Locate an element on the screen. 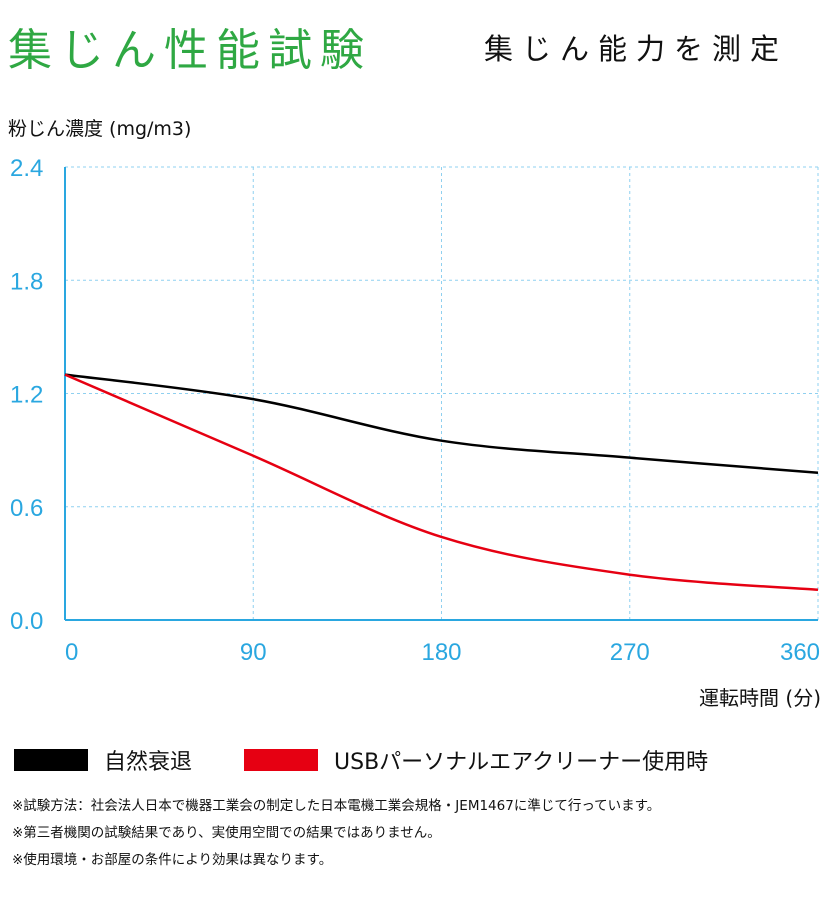  legend-swatch-cleaner is located at coordinates (281, 760).